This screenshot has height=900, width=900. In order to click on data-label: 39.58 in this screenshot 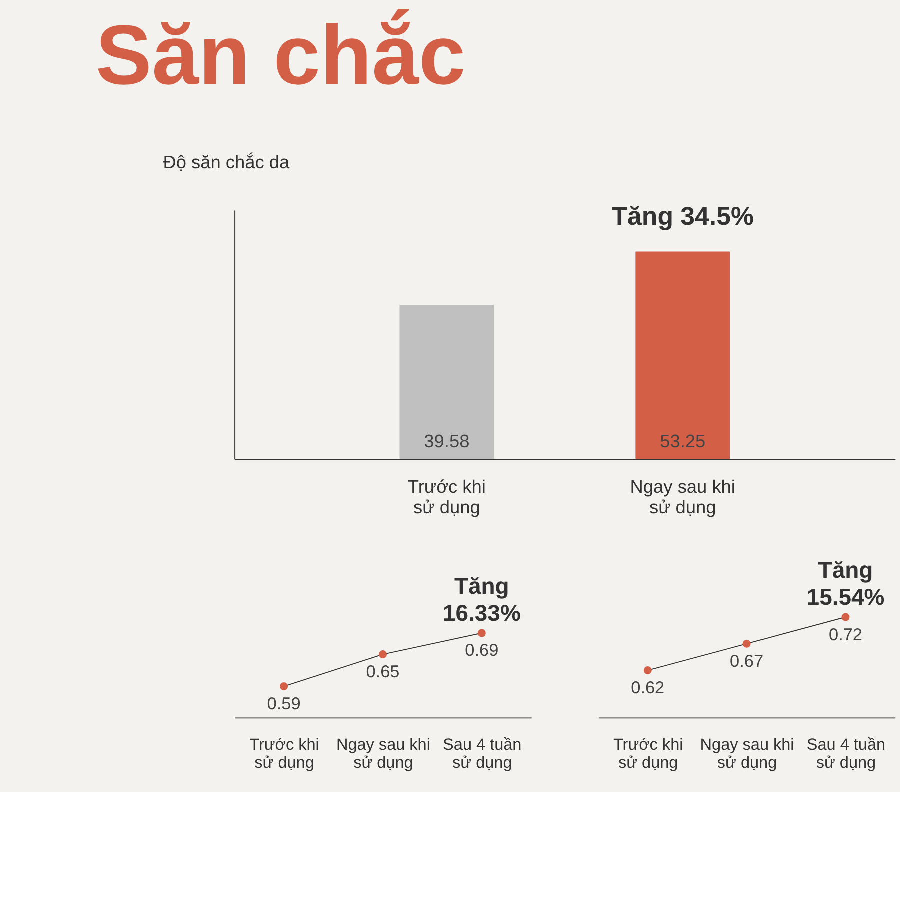, I will do `click(447, 442)`.